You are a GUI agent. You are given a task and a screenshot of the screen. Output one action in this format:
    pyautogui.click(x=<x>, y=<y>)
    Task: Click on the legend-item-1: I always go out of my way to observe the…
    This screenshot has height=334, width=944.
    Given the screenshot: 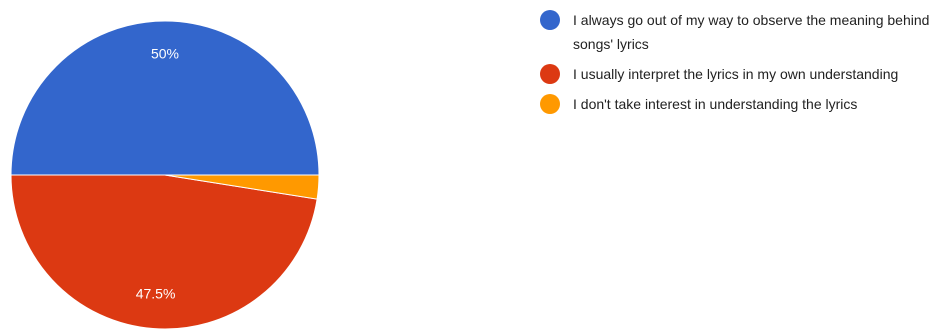 What is the action you would take?
    pyautogui.click(x=740, y=32)
    